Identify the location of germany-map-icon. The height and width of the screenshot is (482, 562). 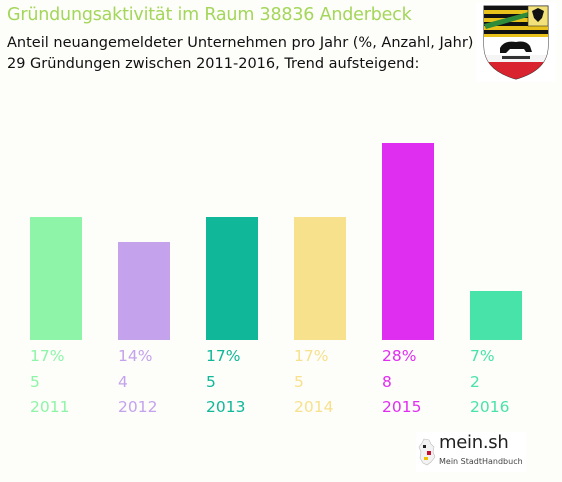
(427, 452).